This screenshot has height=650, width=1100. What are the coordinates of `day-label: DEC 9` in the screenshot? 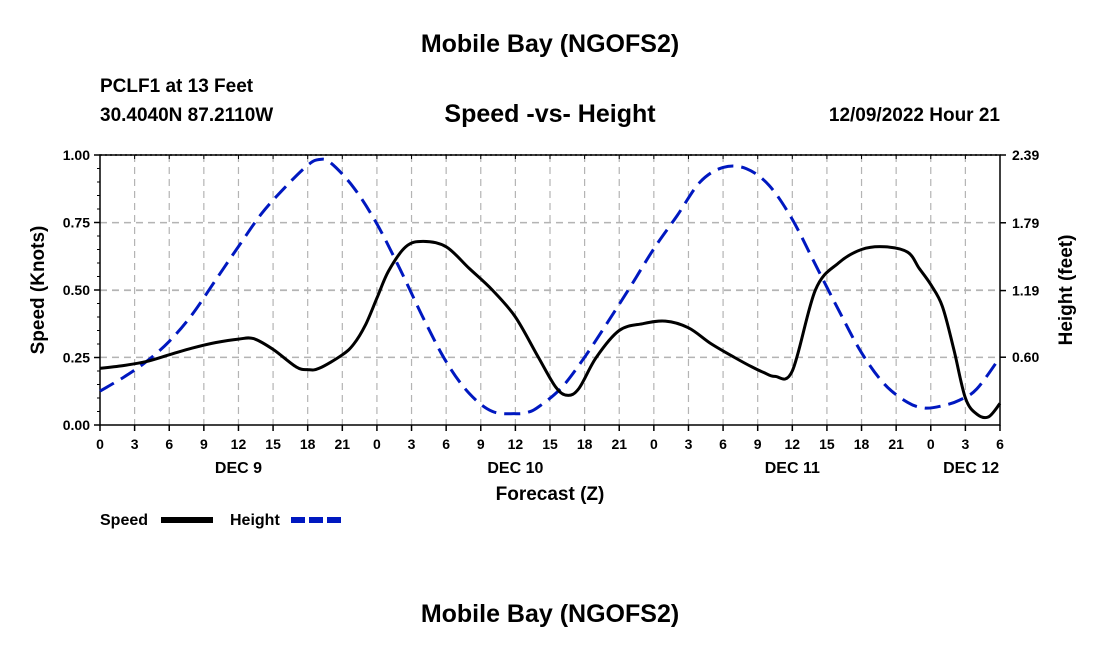 It's located at (238, 468).